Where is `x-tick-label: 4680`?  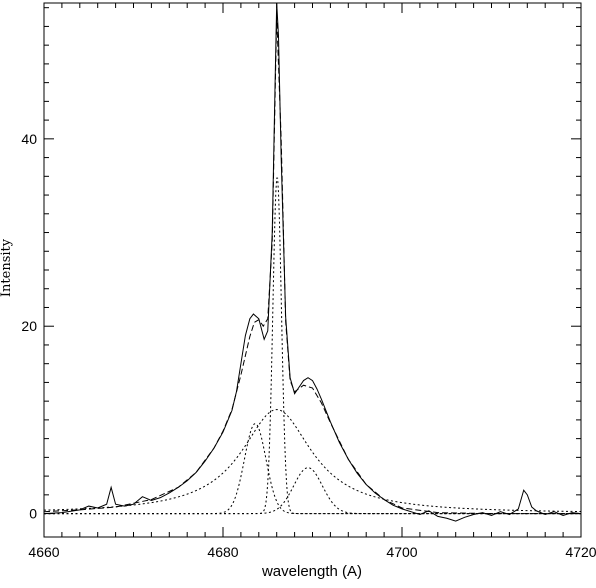 x-tick-label: 4680 is located at coordinates (222, 552).